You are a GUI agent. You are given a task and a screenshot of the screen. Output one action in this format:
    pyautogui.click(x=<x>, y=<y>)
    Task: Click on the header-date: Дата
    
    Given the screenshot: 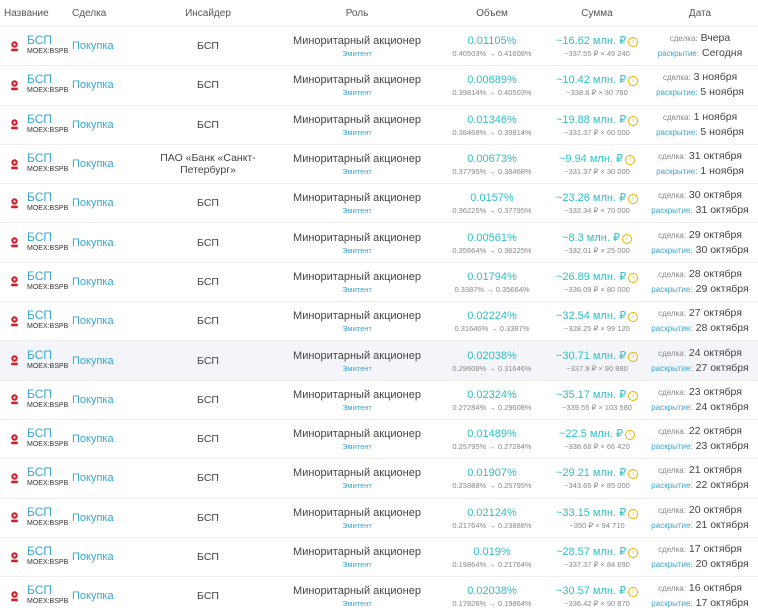 What is the action you would take?
    pyautogui.click(x=700, y=13)
    